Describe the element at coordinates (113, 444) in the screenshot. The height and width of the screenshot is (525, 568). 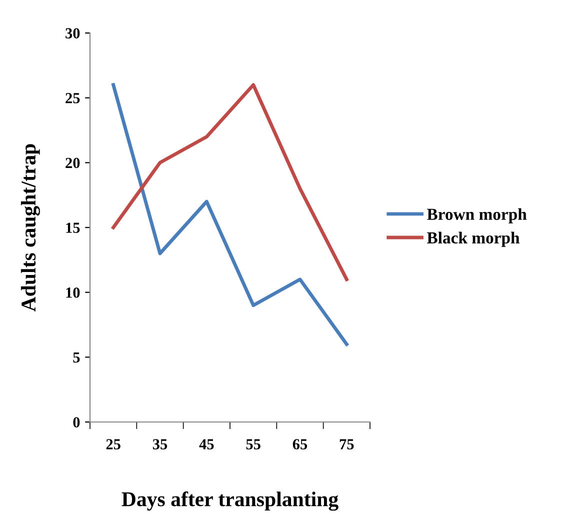
I see `x-tick-label: 25` at that location.